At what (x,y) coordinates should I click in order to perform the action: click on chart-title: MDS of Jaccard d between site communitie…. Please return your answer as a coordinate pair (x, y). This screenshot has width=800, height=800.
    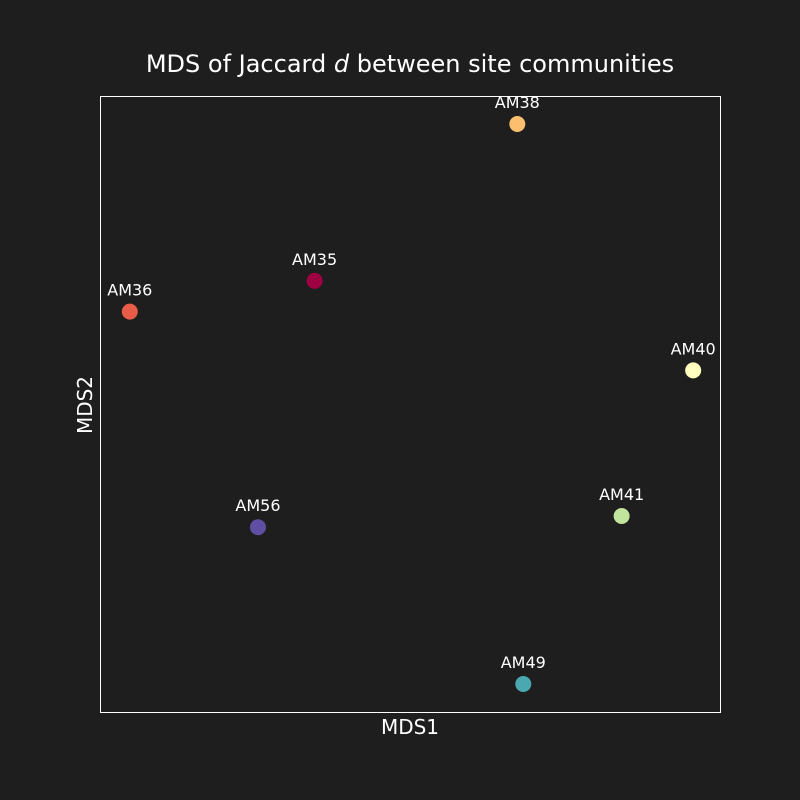
    Looking at the image, I should click on (410, 64).